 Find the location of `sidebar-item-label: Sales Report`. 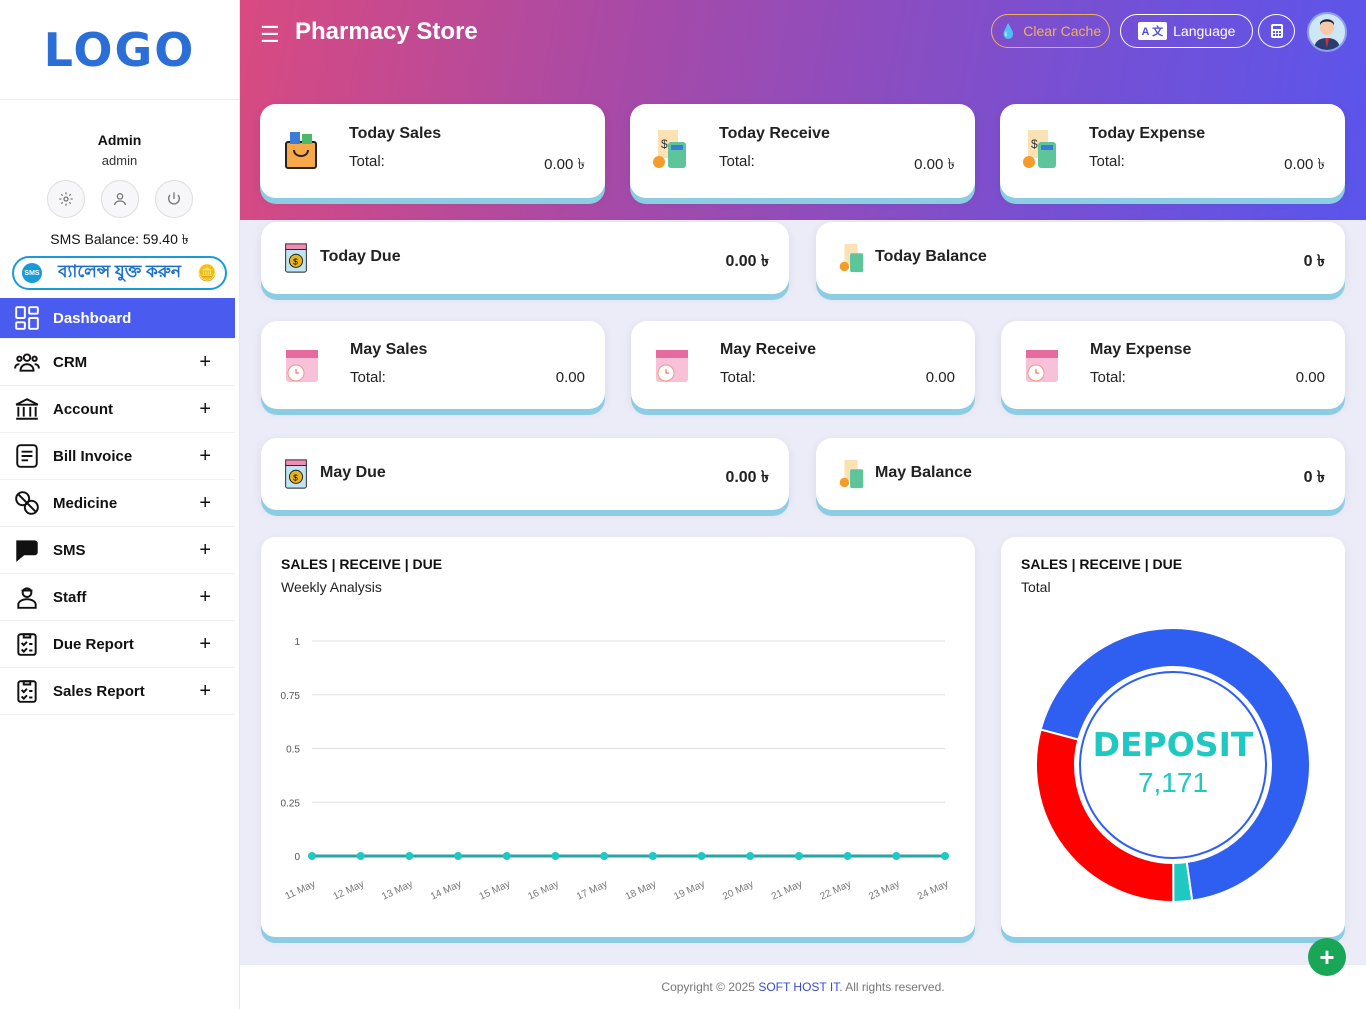

sidebar-item-label: Sales Report is located at coordinates (99, 691).